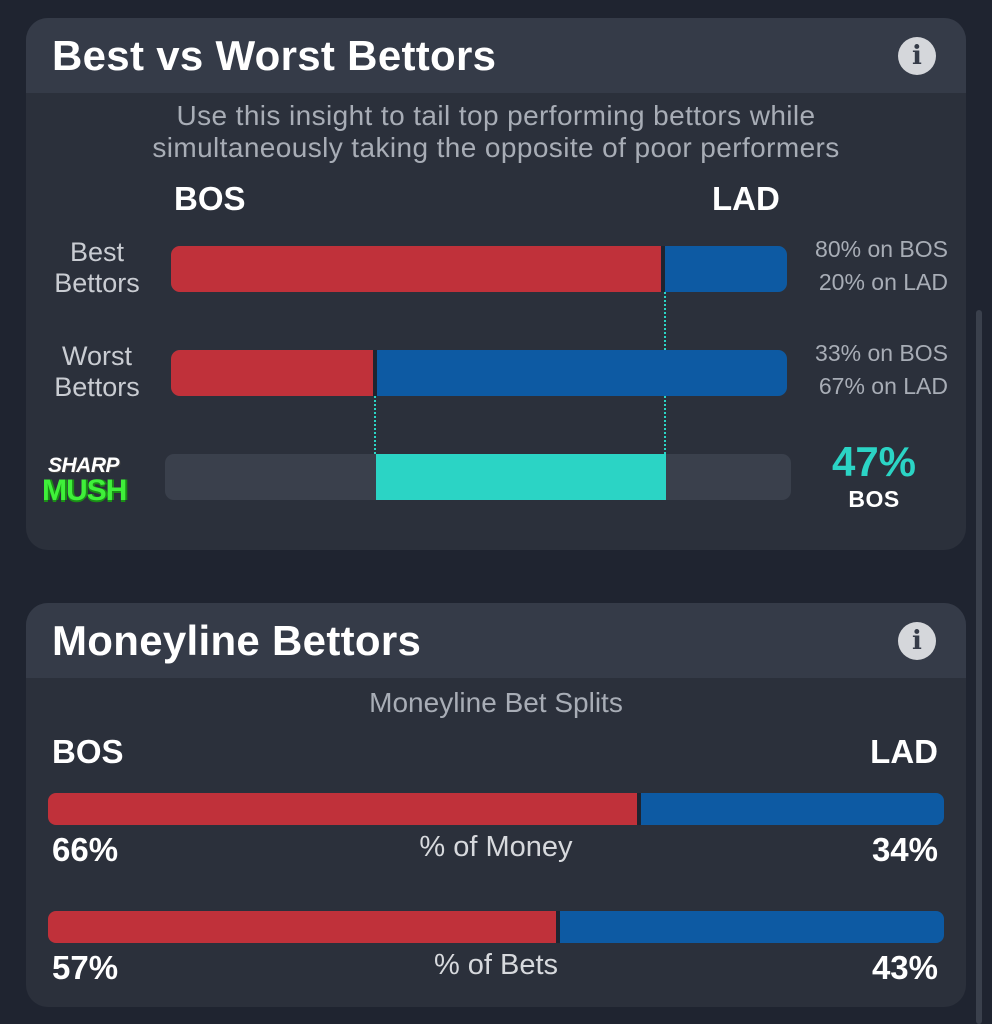 The width and height of the screenshot is (992, 1024). I want to click on bos-split-text: 80% on BOS, so click(881, 249).